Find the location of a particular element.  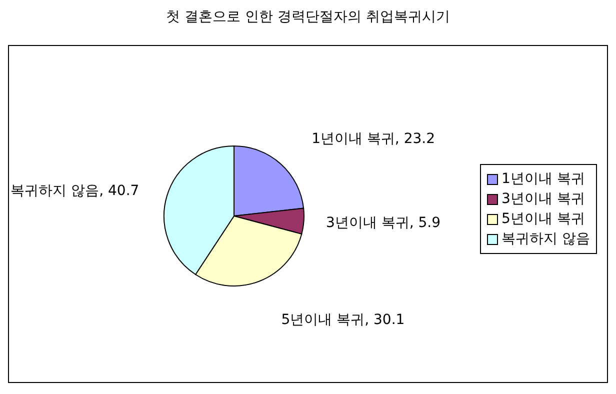

legend-label: 1년이내 복귀 is located at coordinates (543, 179).